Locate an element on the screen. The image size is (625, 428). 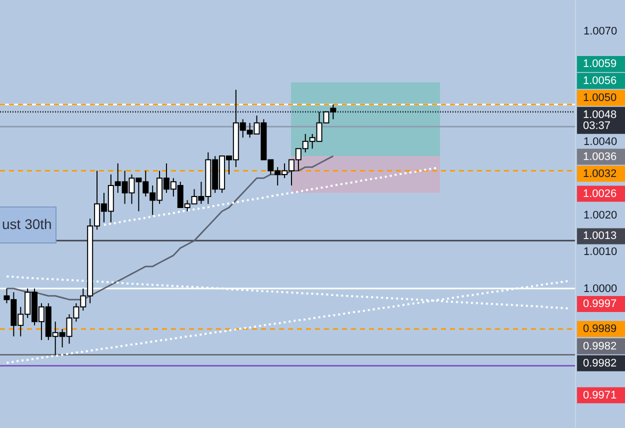
y-tick-label: 1.0010 is located at coordinates (601, 252).